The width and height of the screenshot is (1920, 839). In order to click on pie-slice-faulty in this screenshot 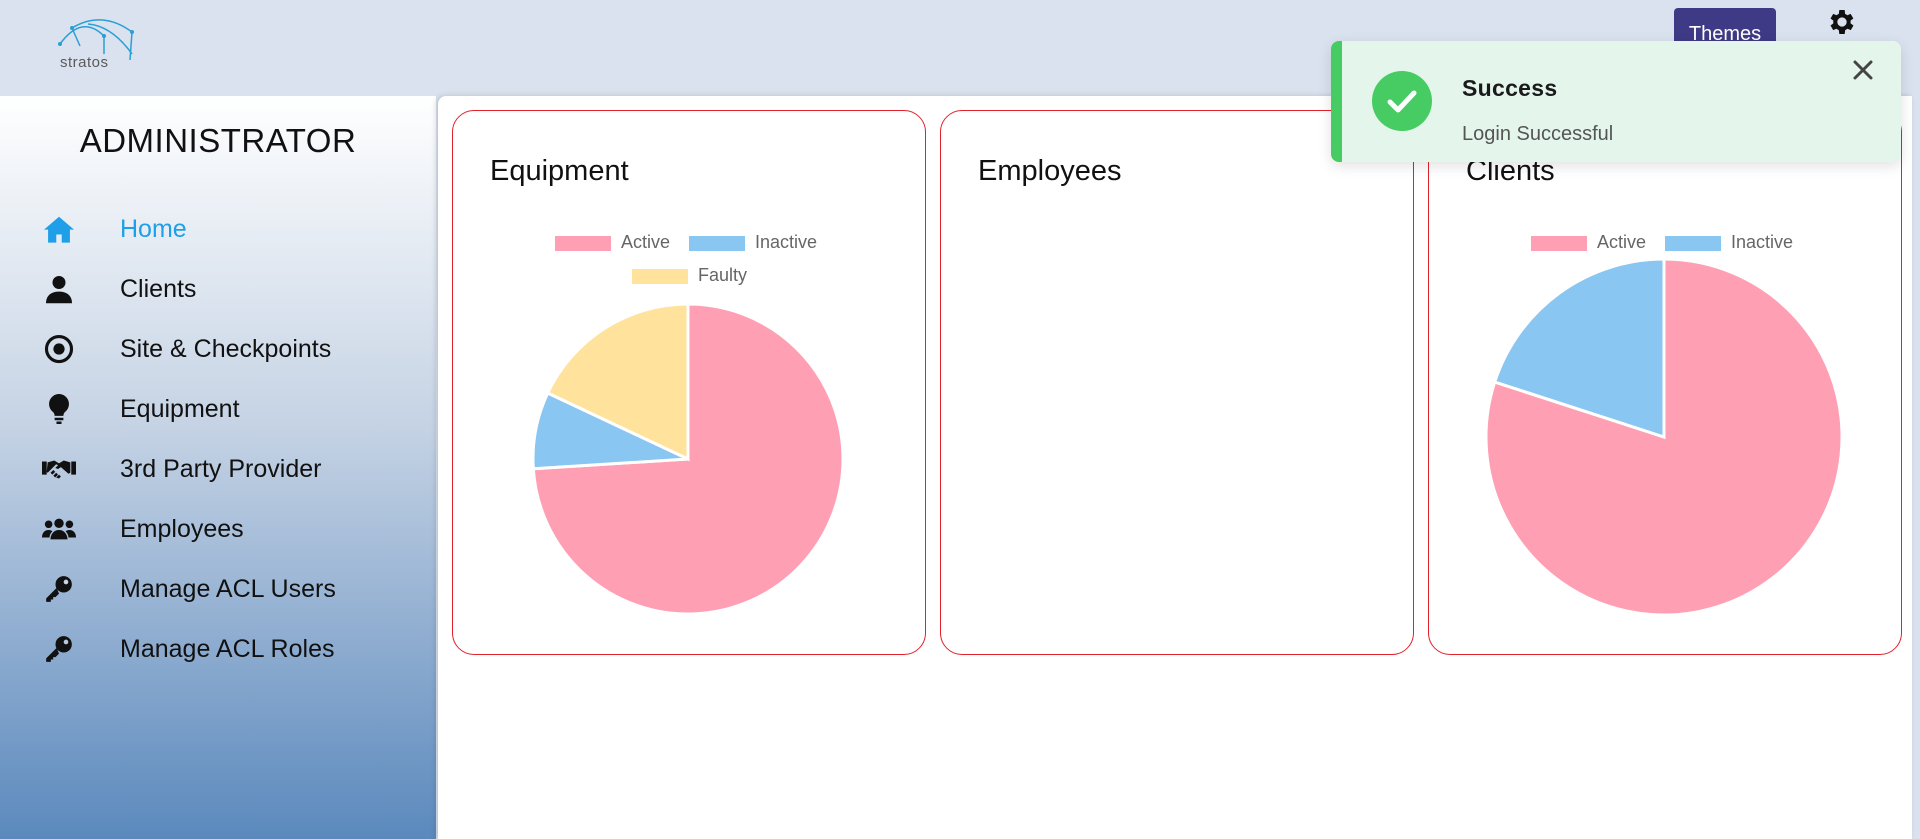, I will do `click(617, 382)`.